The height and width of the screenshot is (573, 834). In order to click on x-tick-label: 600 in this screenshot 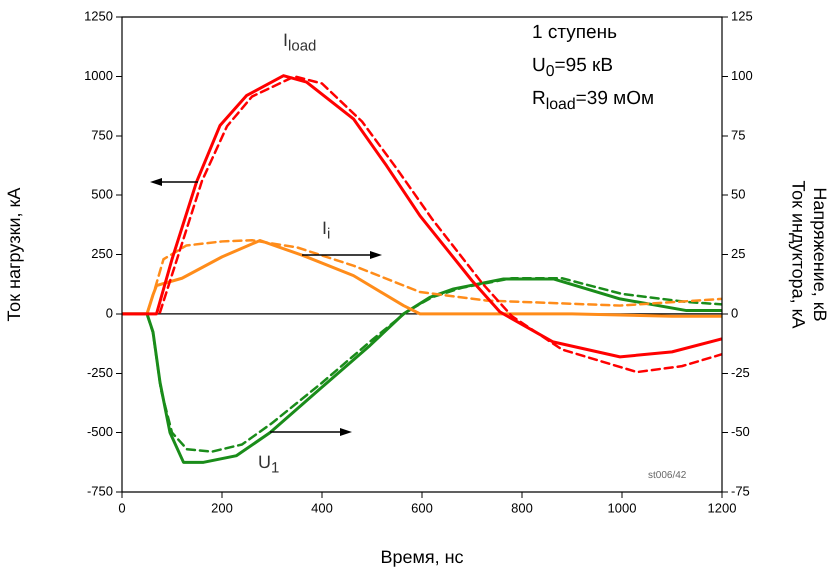, I will do `click(422, 508)`.